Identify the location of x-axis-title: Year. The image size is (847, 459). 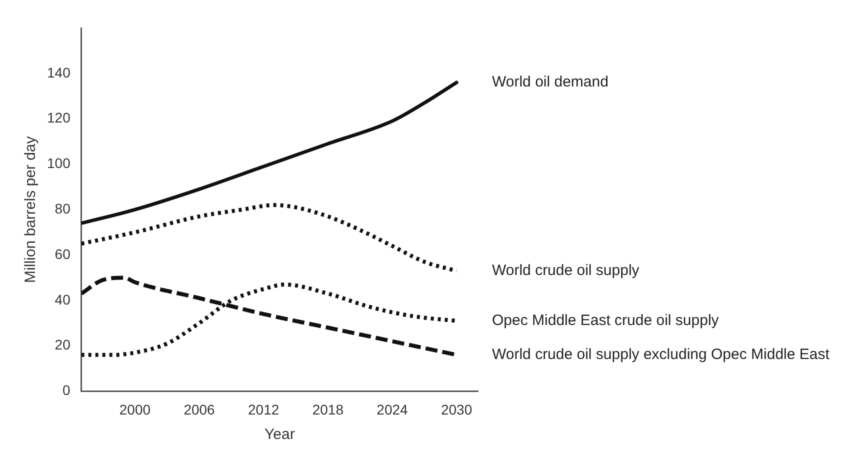
(279, 435).